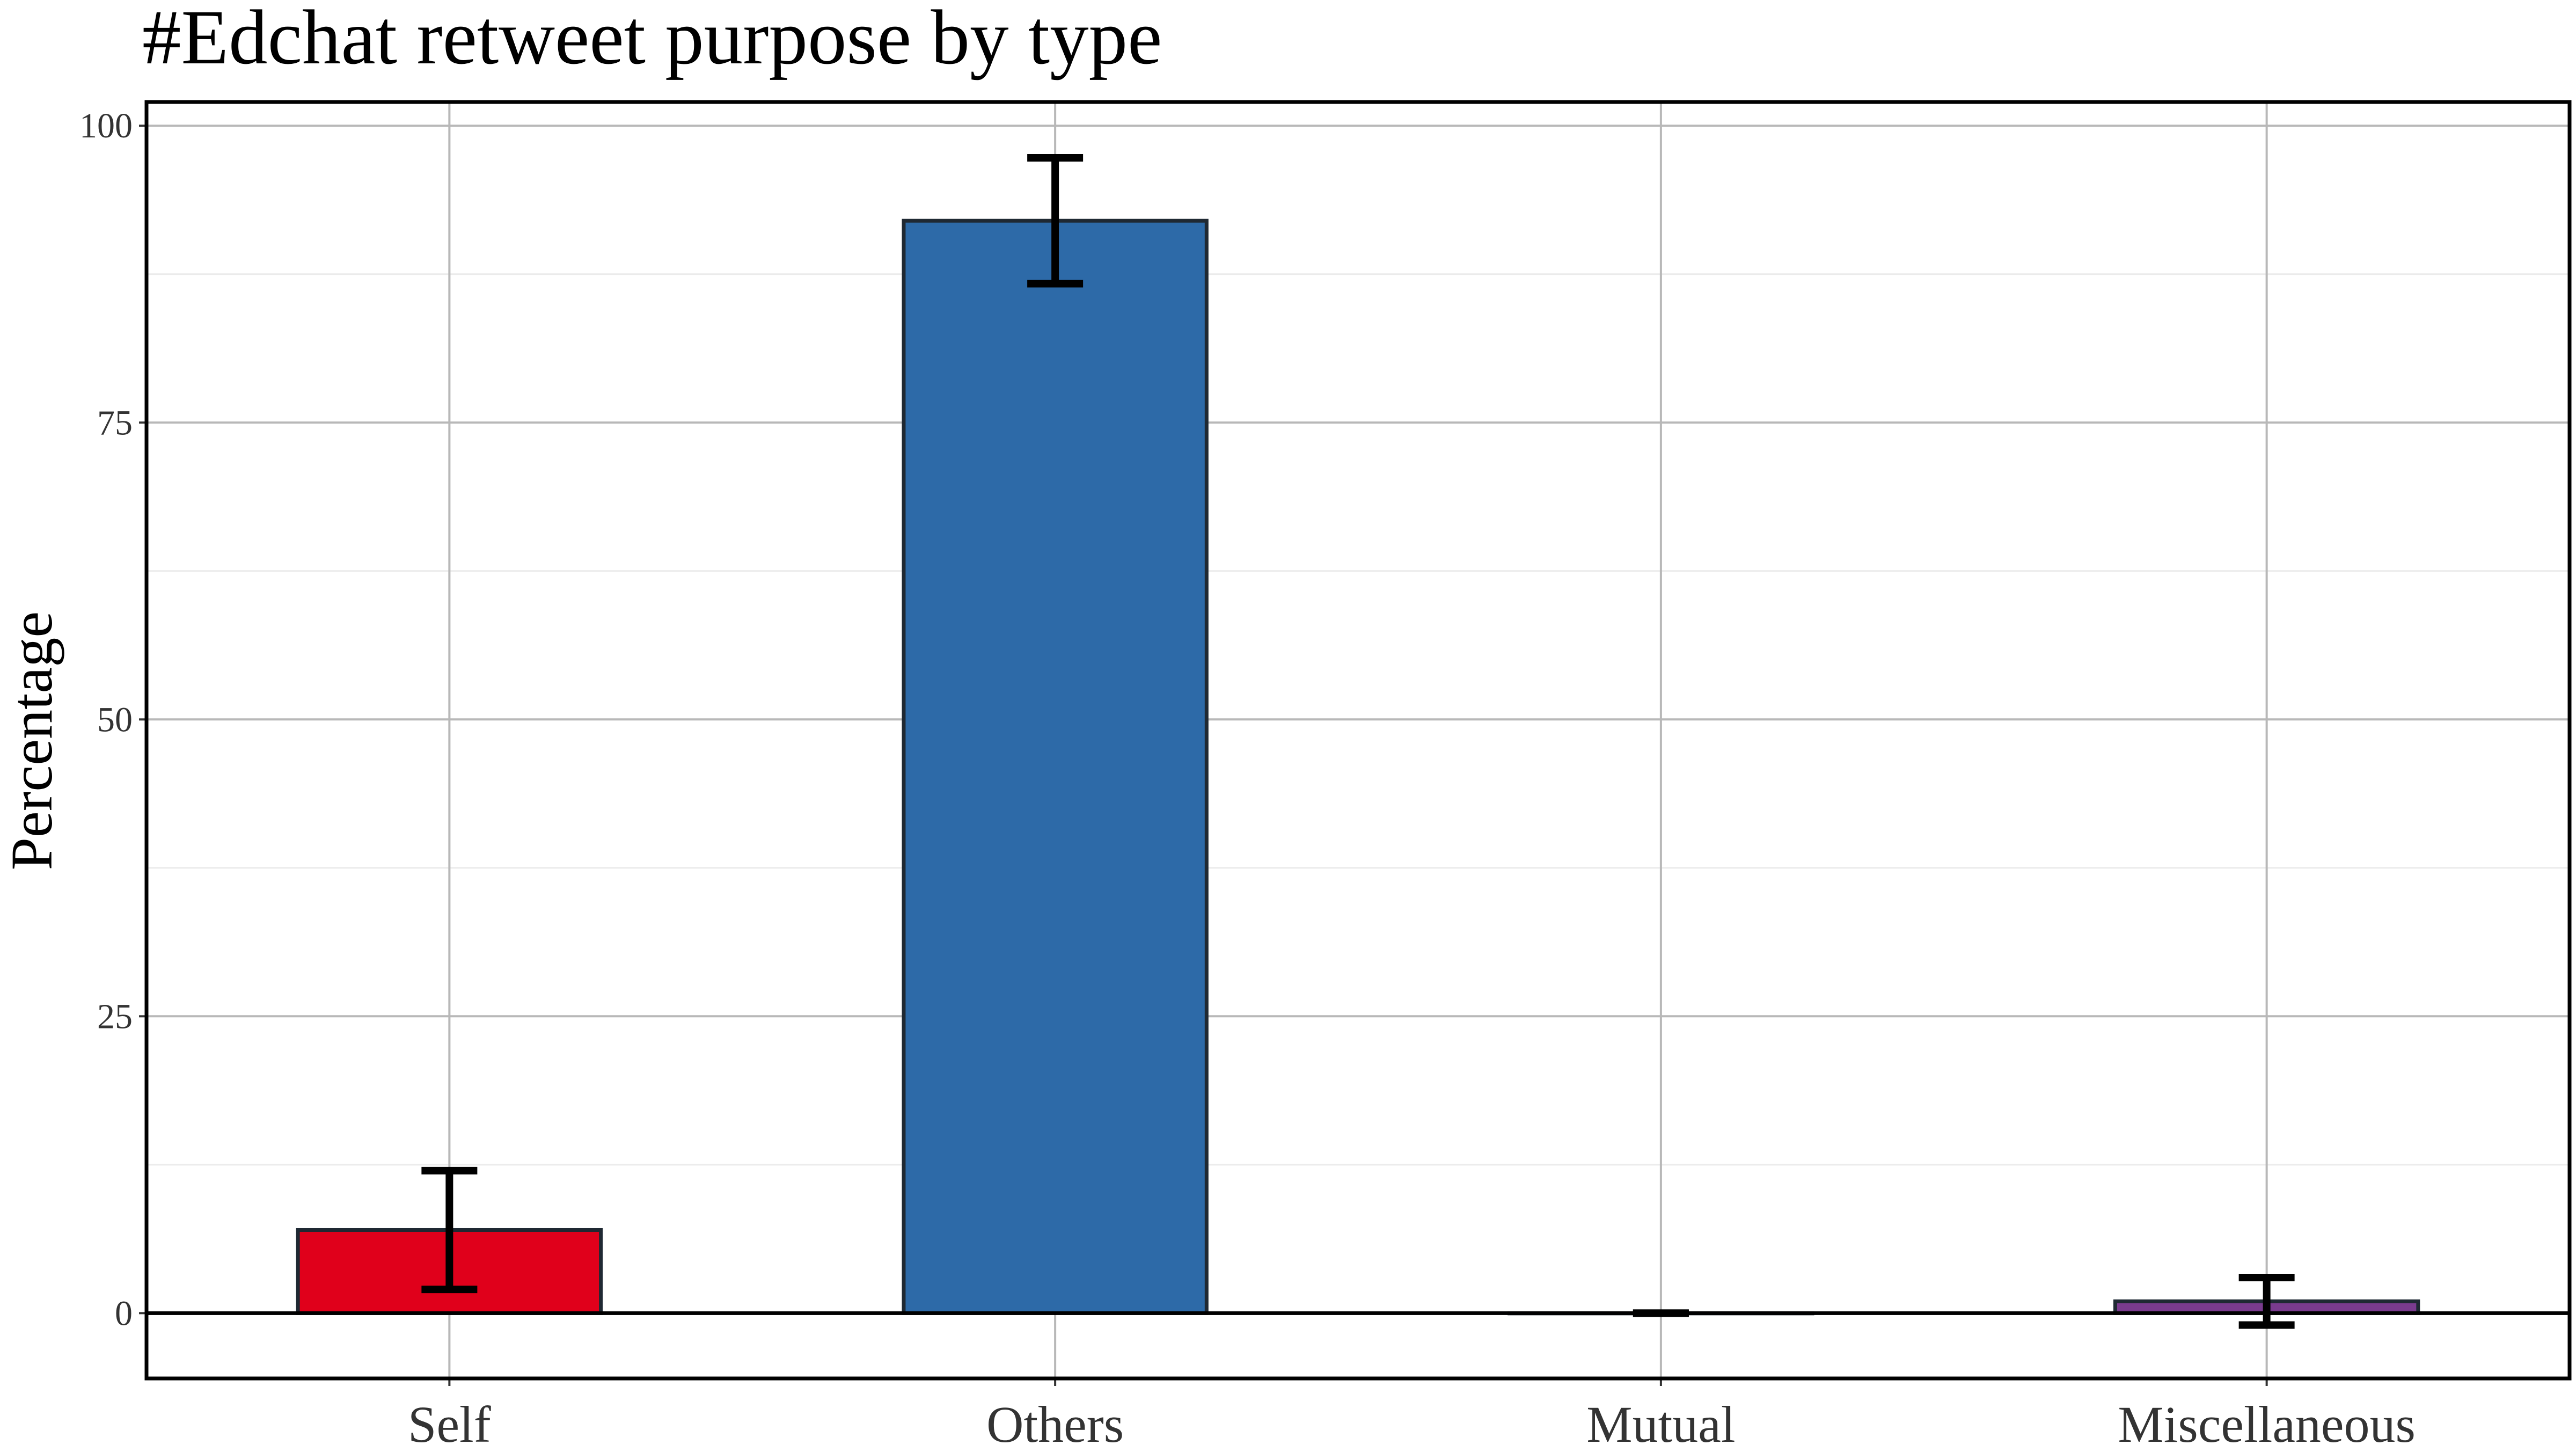 The width and height of the screenshot is (2576, 1452). What do you see at coordinates (2267, 1422) in the screenshot?
I see `x-tick-label: Miscellaneous` at bounding box center [2267, 1422].